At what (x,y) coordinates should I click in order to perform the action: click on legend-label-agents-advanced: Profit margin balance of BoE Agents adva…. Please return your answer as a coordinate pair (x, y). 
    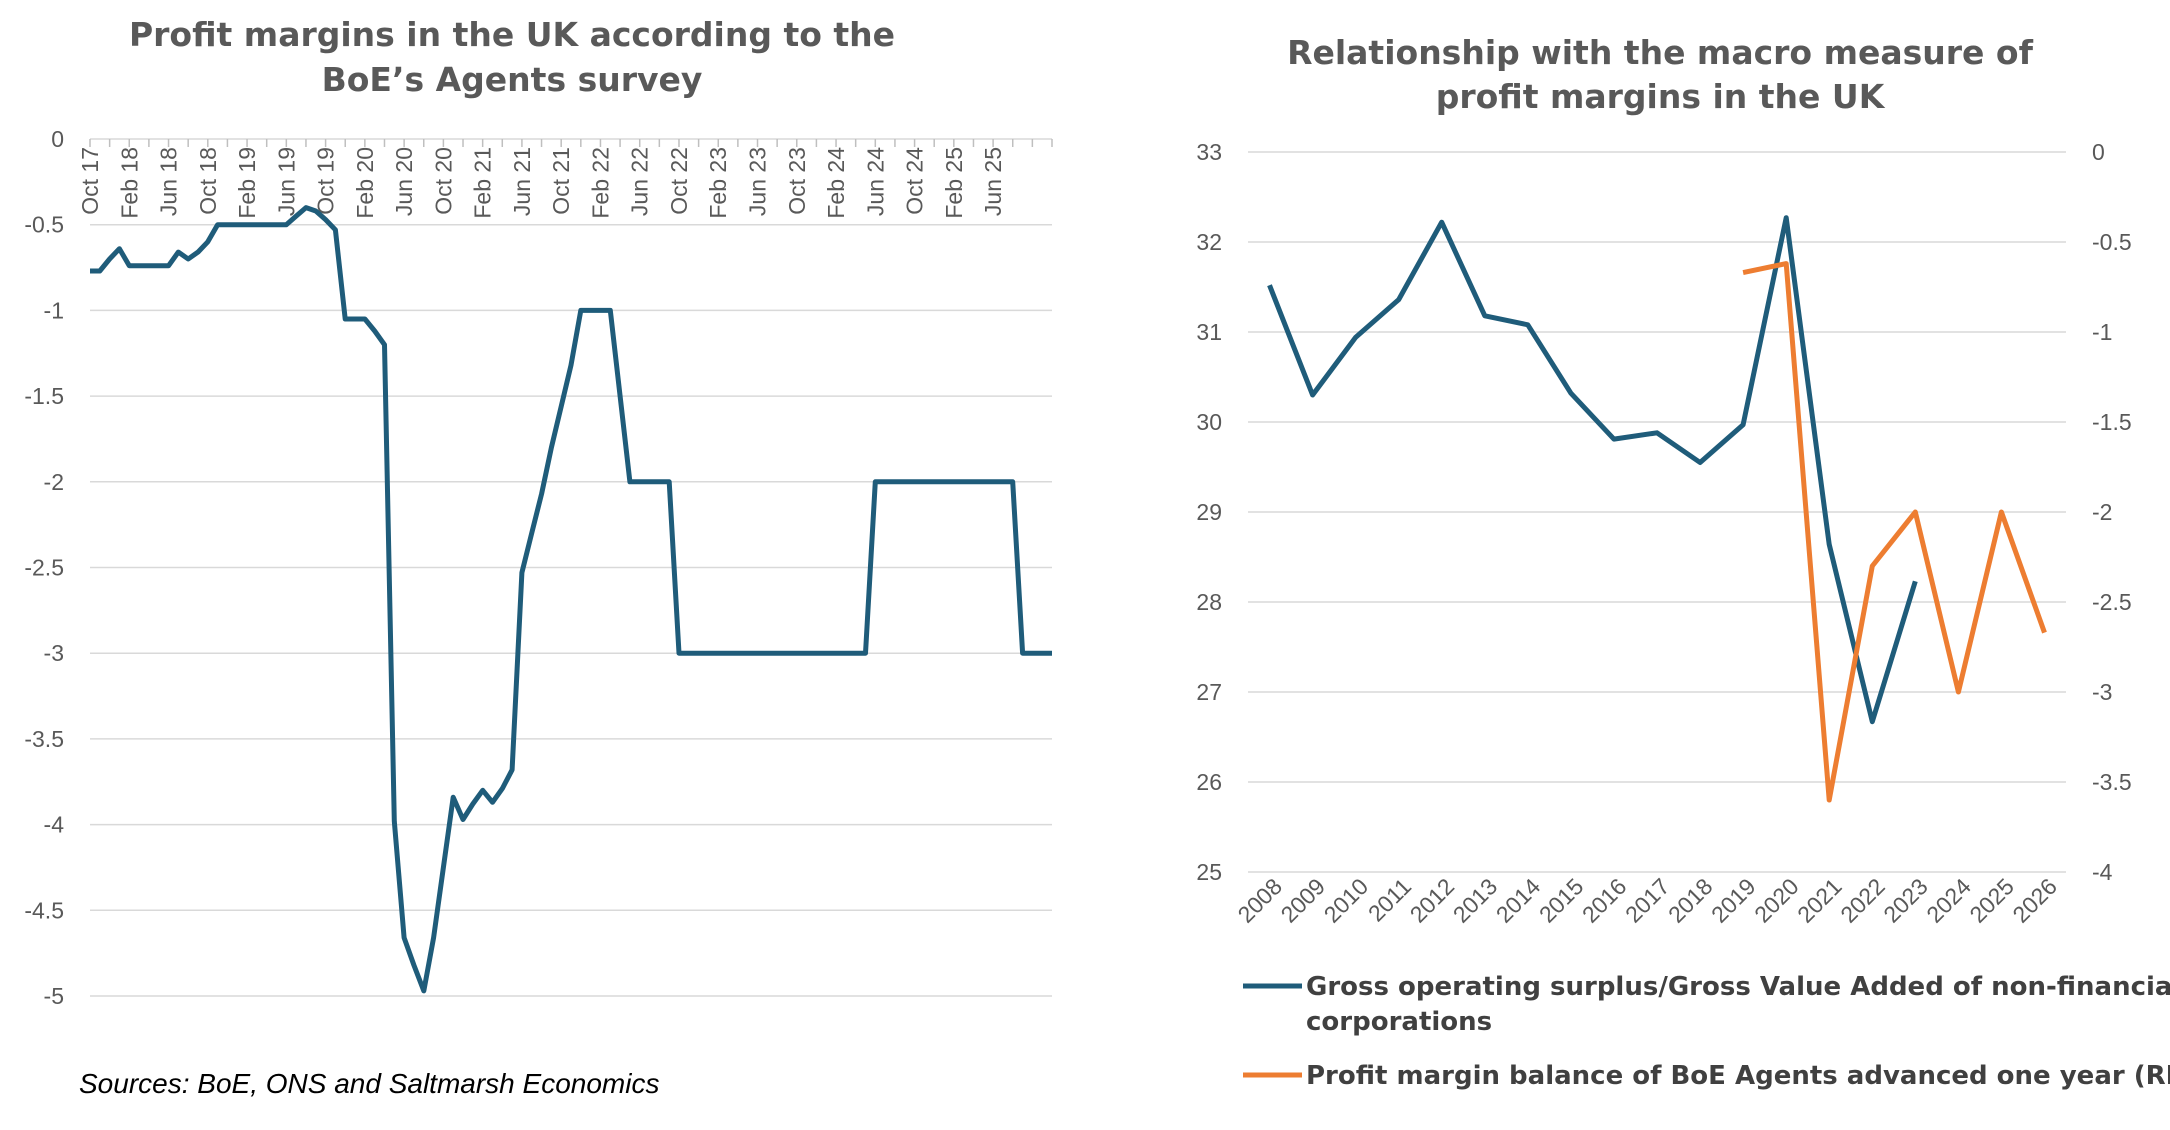
    Looking at the image, I should click on (1738, 1076).